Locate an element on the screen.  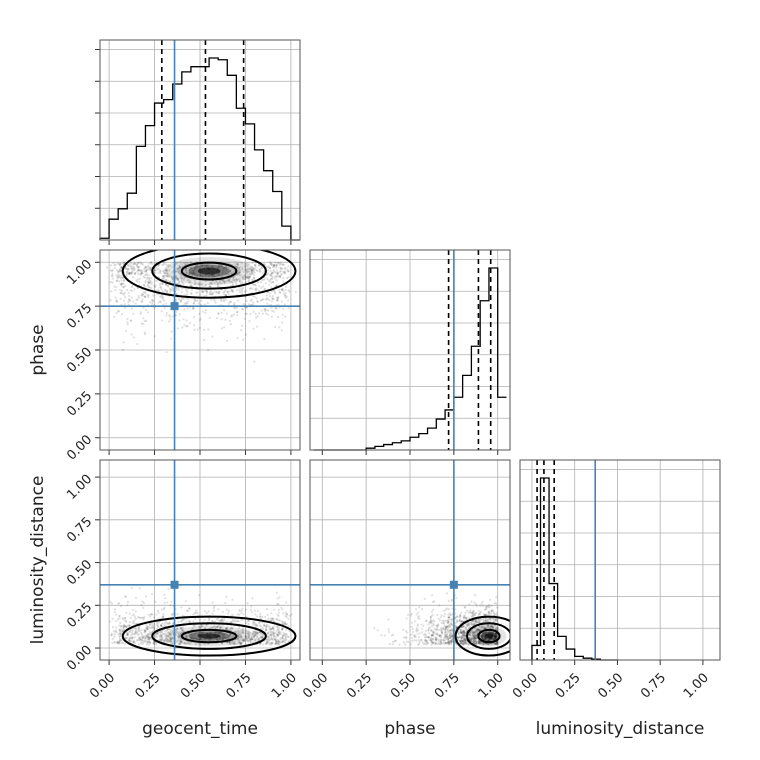
histogram-geocent_time is located at coordinates (199, 149).